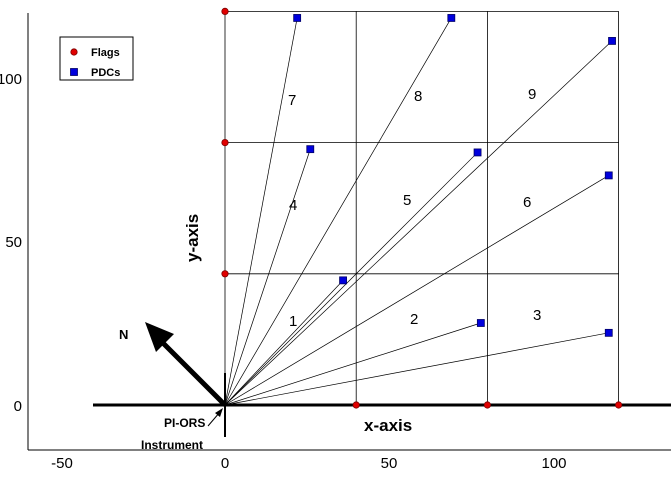 The image size is (671, 479). Describe the element at coordinates (532, 94) in the screenshot. I see `sector-label: 9` at that location.